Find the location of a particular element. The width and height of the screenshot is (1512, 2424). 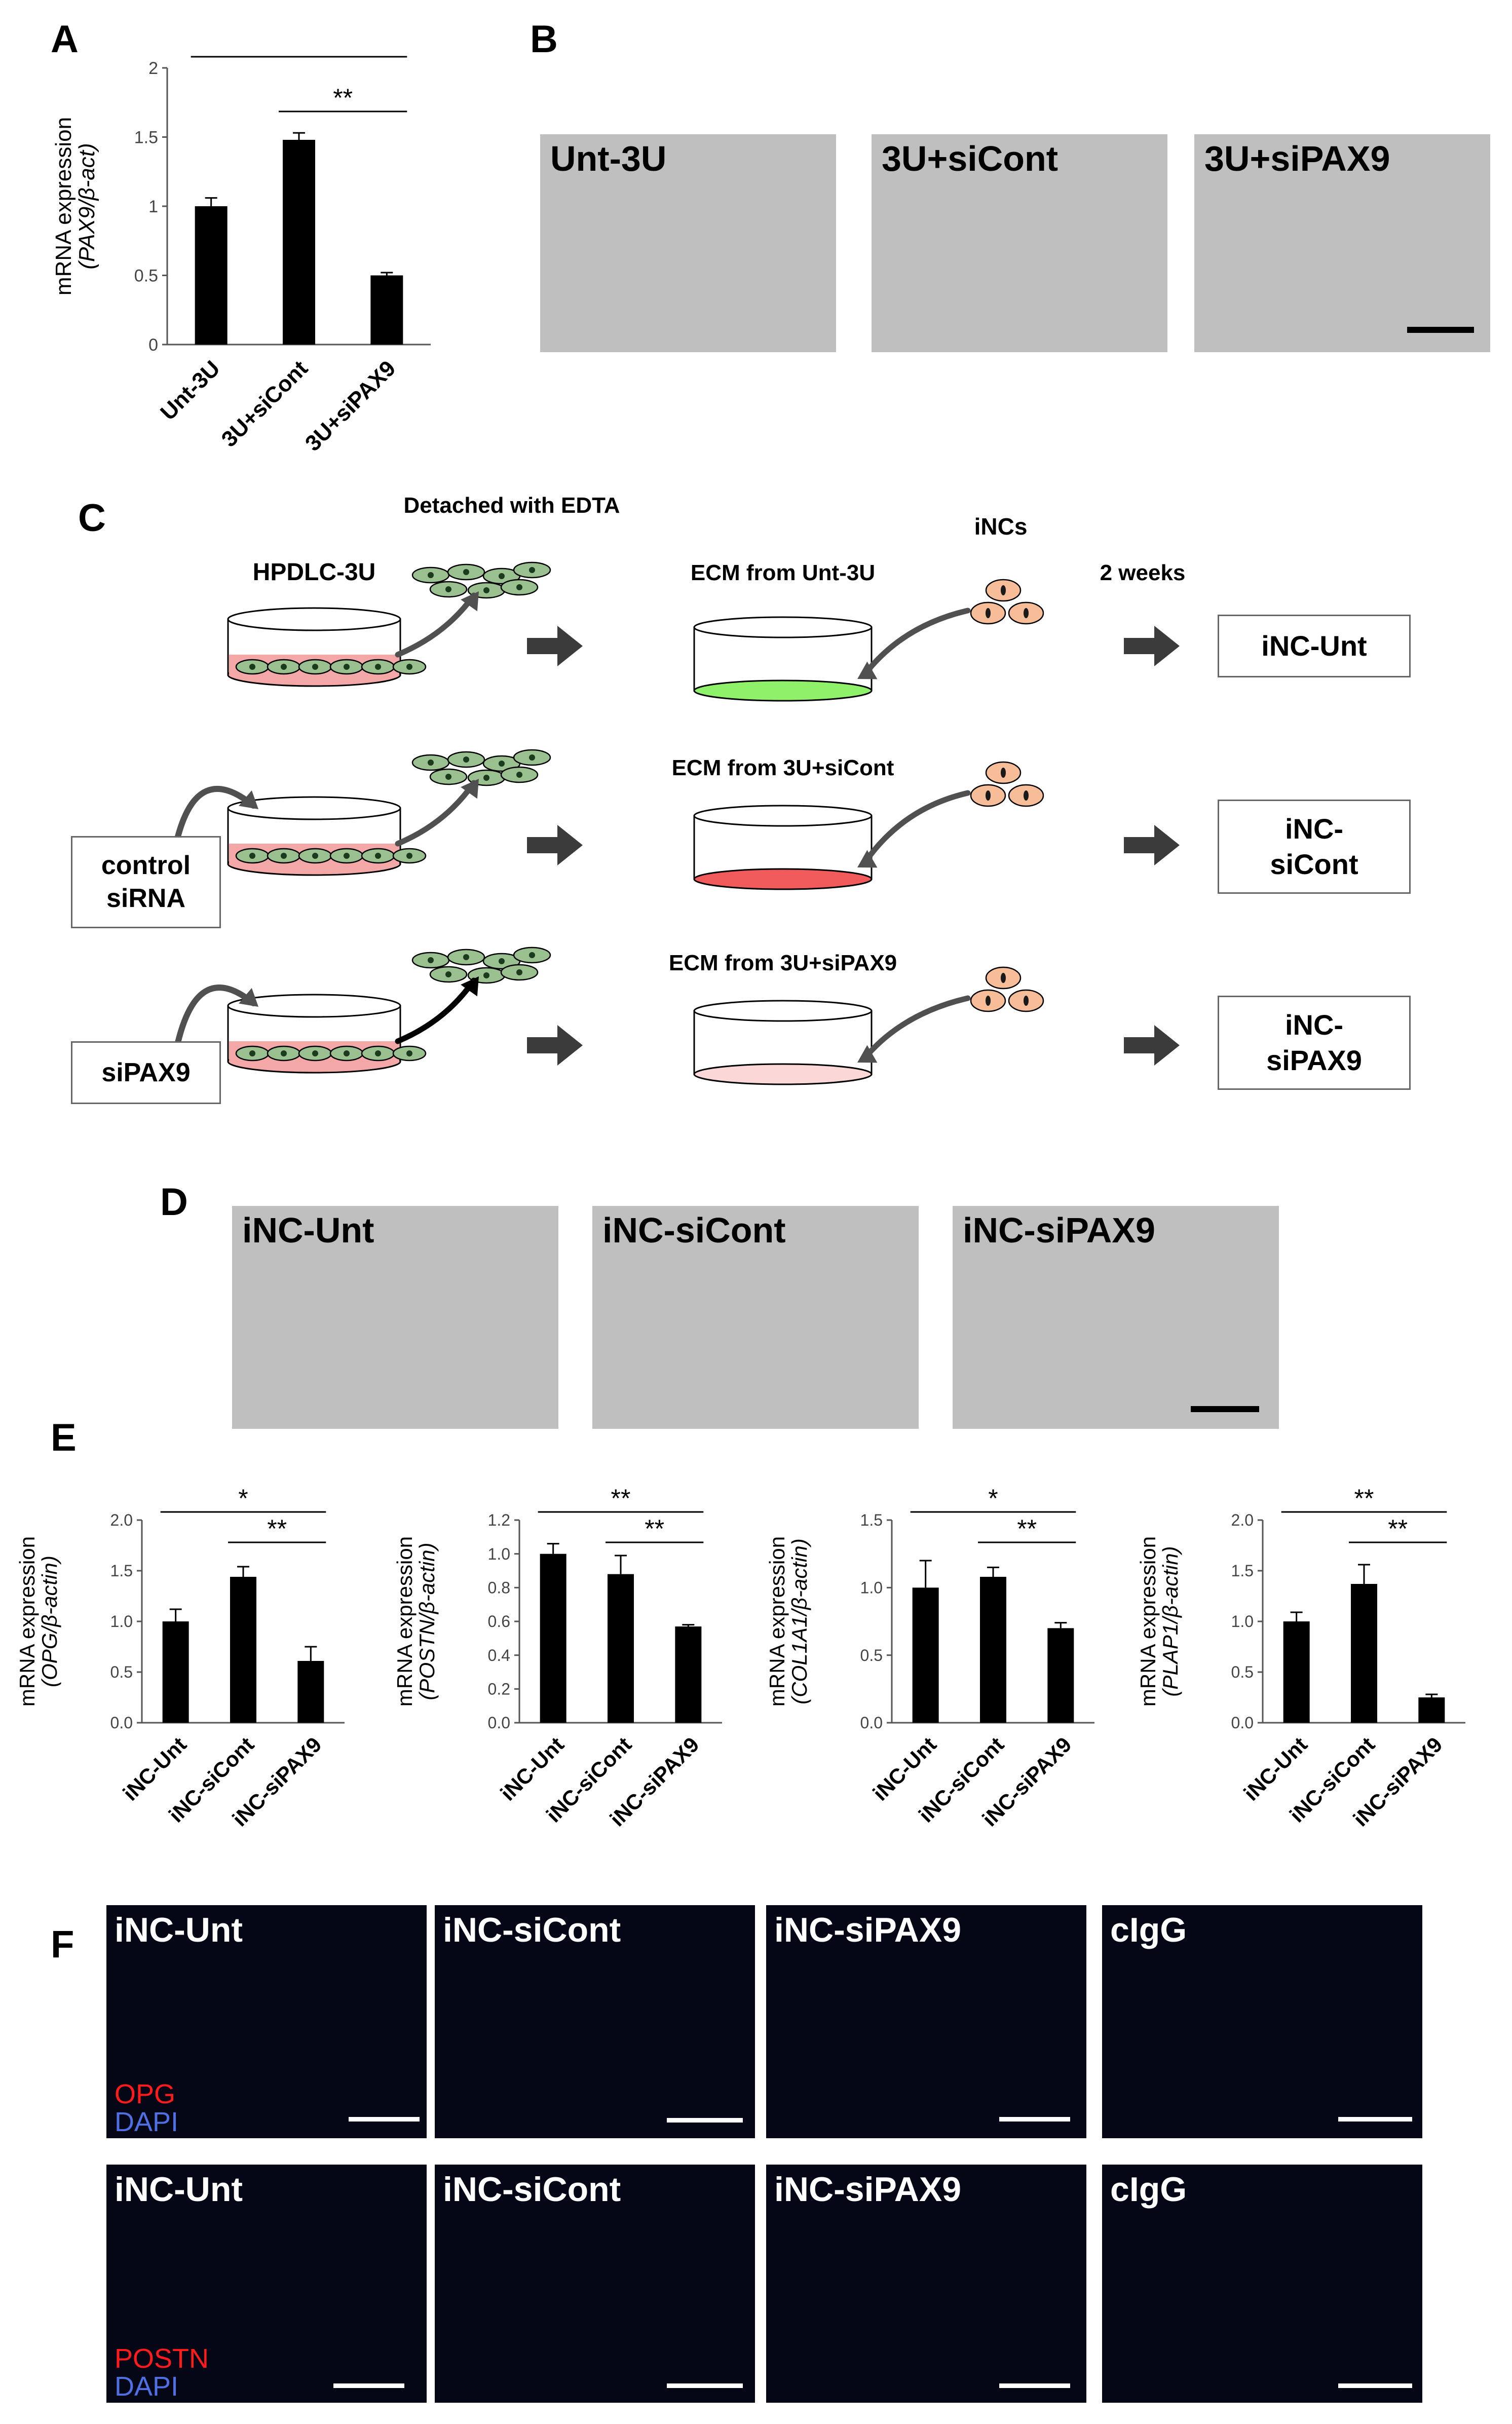

fluorescence-label: iNC-Unt is located at coordinates (179, 1930).